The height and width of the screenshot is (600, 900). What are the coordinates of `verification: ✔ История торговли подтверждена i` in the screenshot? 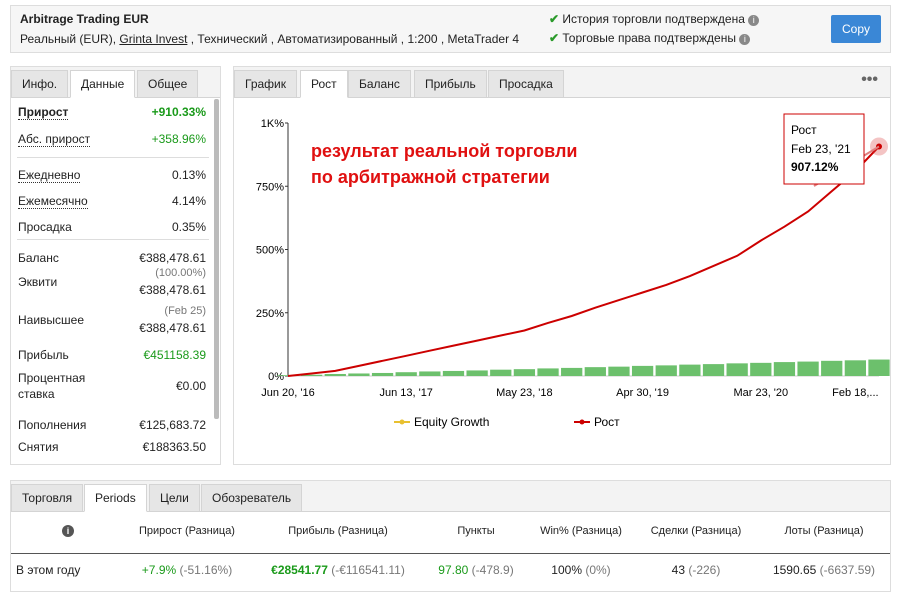 It's located at (654, 19).